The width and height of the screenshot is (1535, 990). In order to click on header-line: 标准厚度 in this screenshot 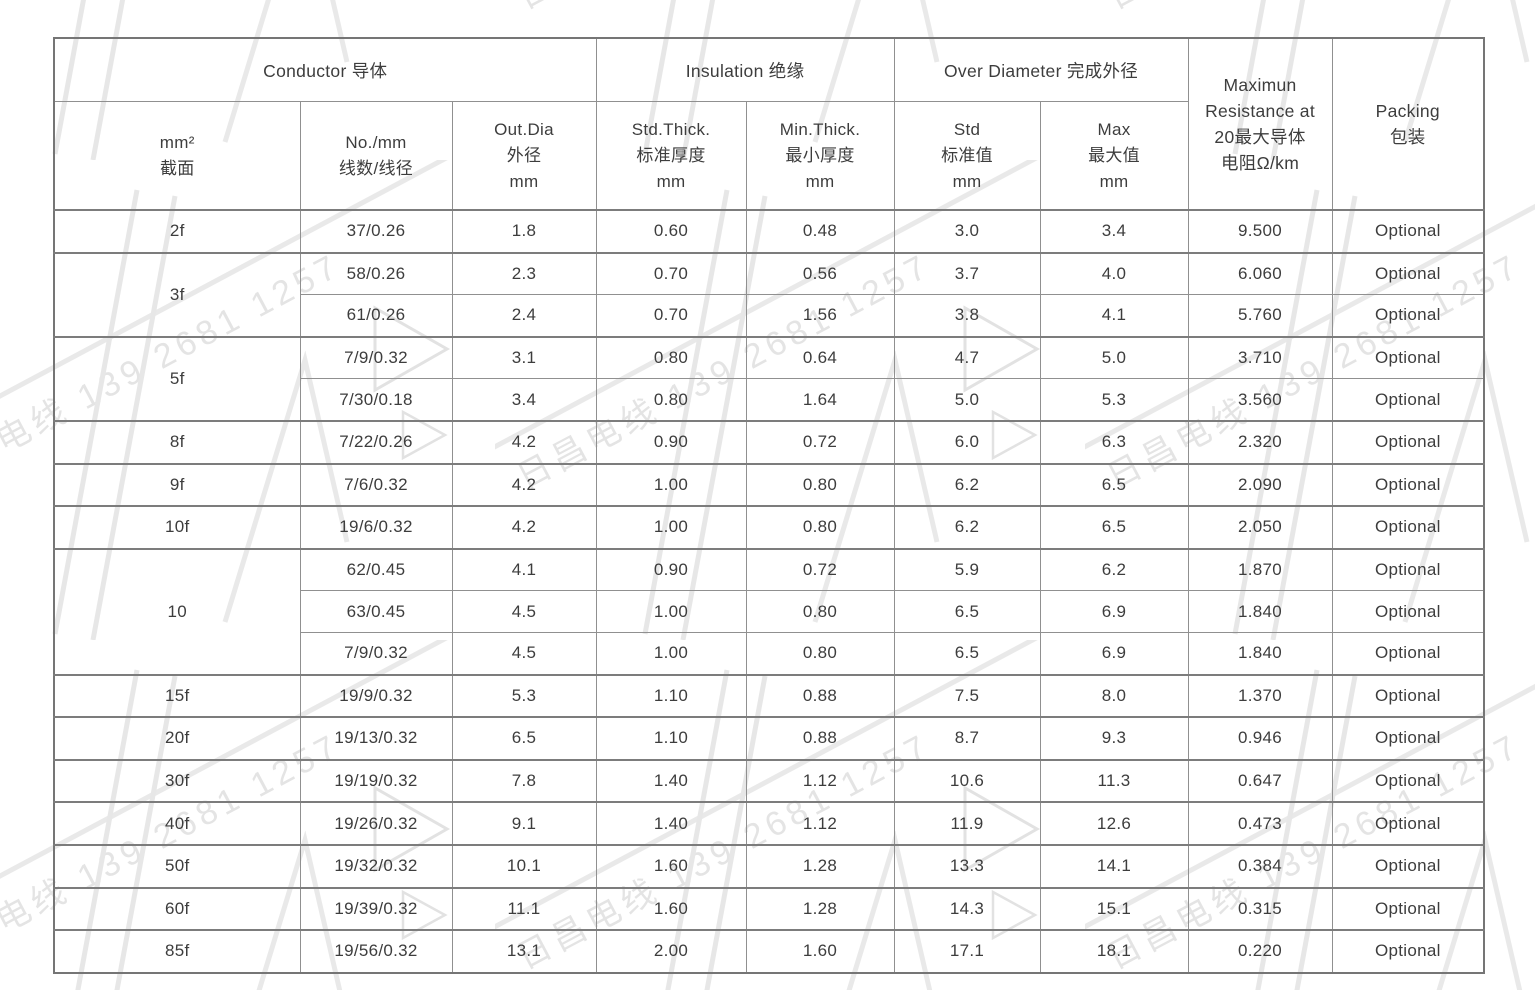, I will do `click(671, 155)`.